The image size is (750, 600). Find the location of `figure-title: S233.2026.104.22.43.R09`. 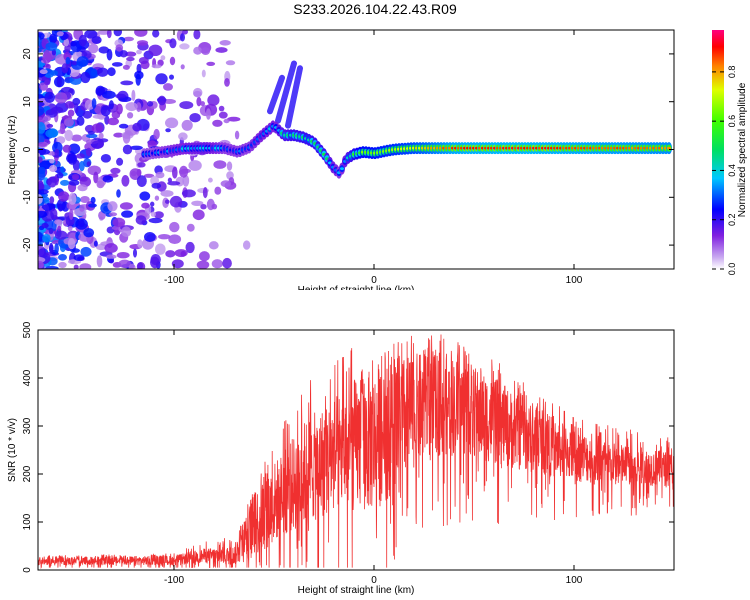

figure-title: S233.2026.104.22.43.R09 is located at coordinates (375, 9).